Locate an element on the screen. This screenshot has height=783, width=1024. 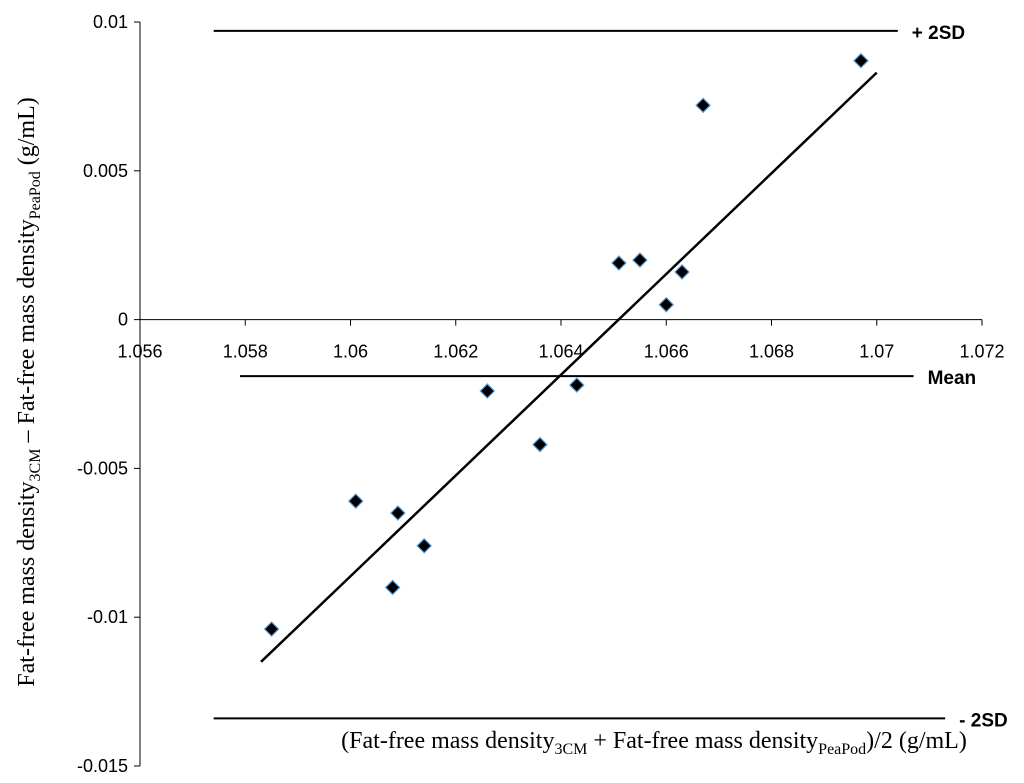
x-axis-label-part: + Fat-free mass density is located at coordinates (702, 741).